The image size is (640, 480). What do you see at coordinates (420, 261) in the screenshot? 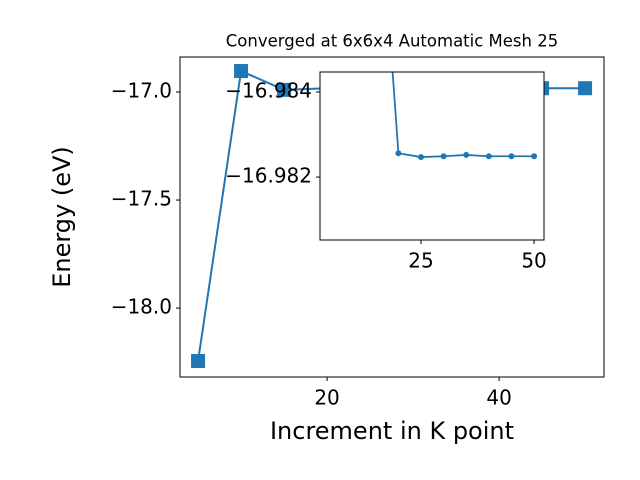
I see `x-tick-label: 25` at bounding box center [420, 261].